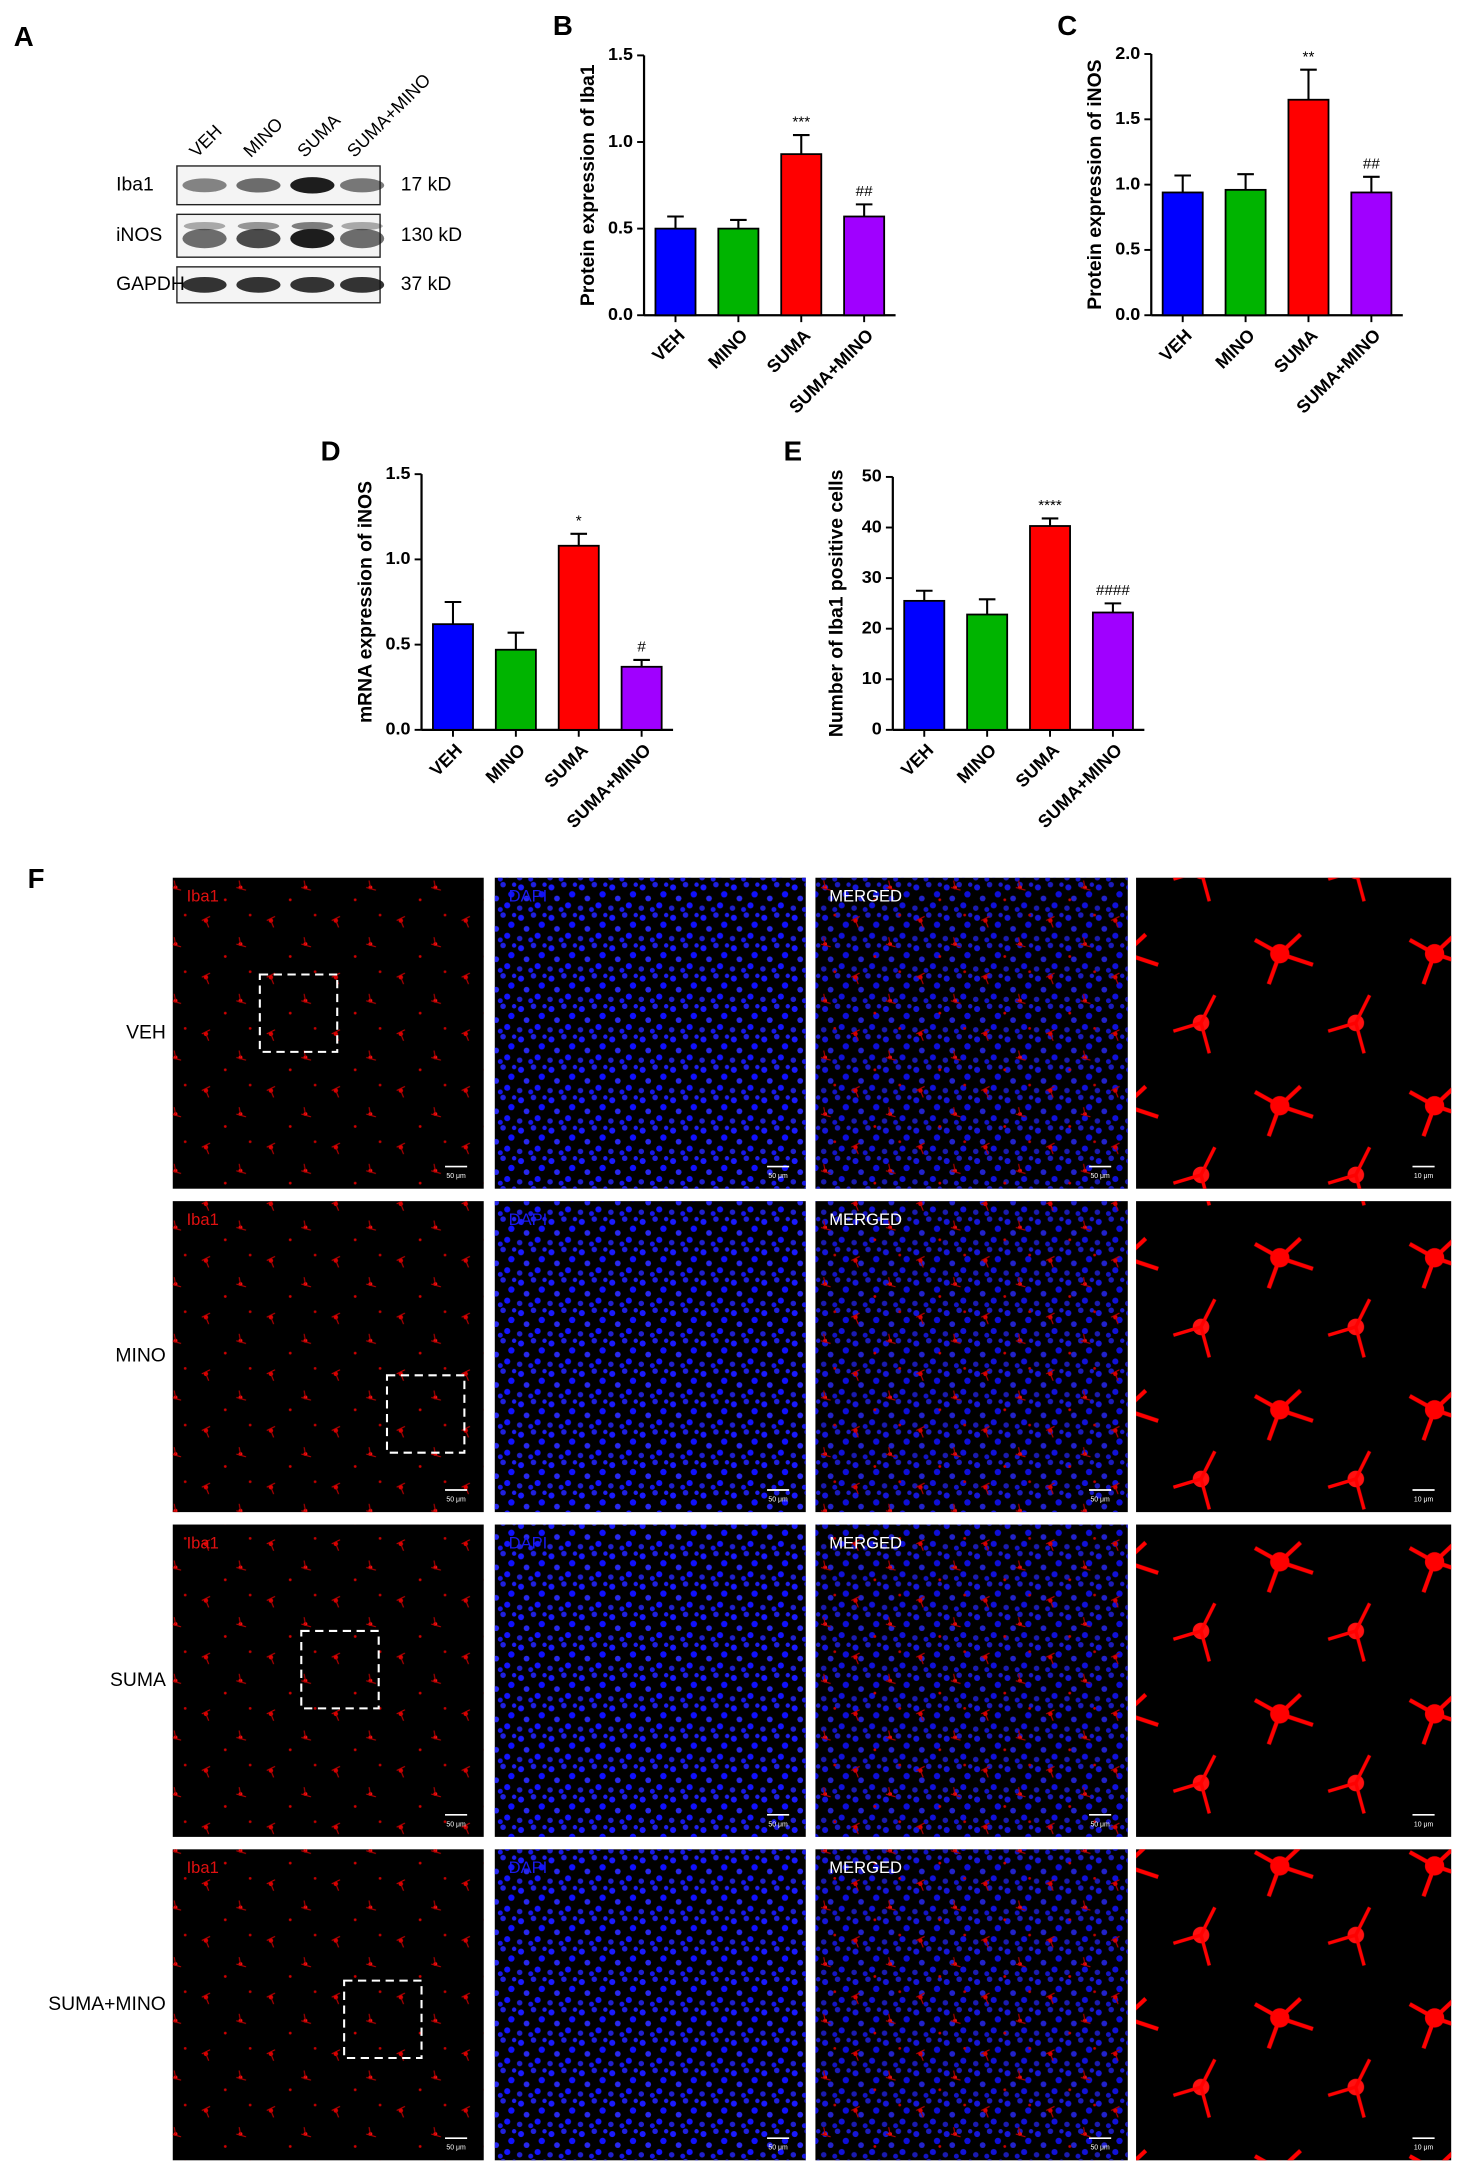 Image resolution: width=1465 pixels, height=2177 pixels. Describe the element at coordinates (793, 451) in the screenshot. I see `panel-label: E` at that location.